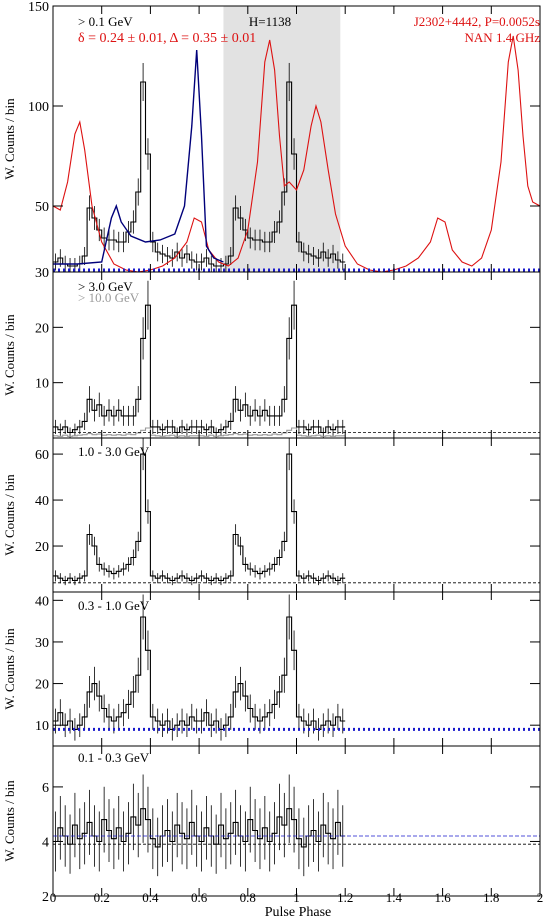 This screenshot has width=546, height=922. I want to click on y-tick-label: 50, so click(42, 207).